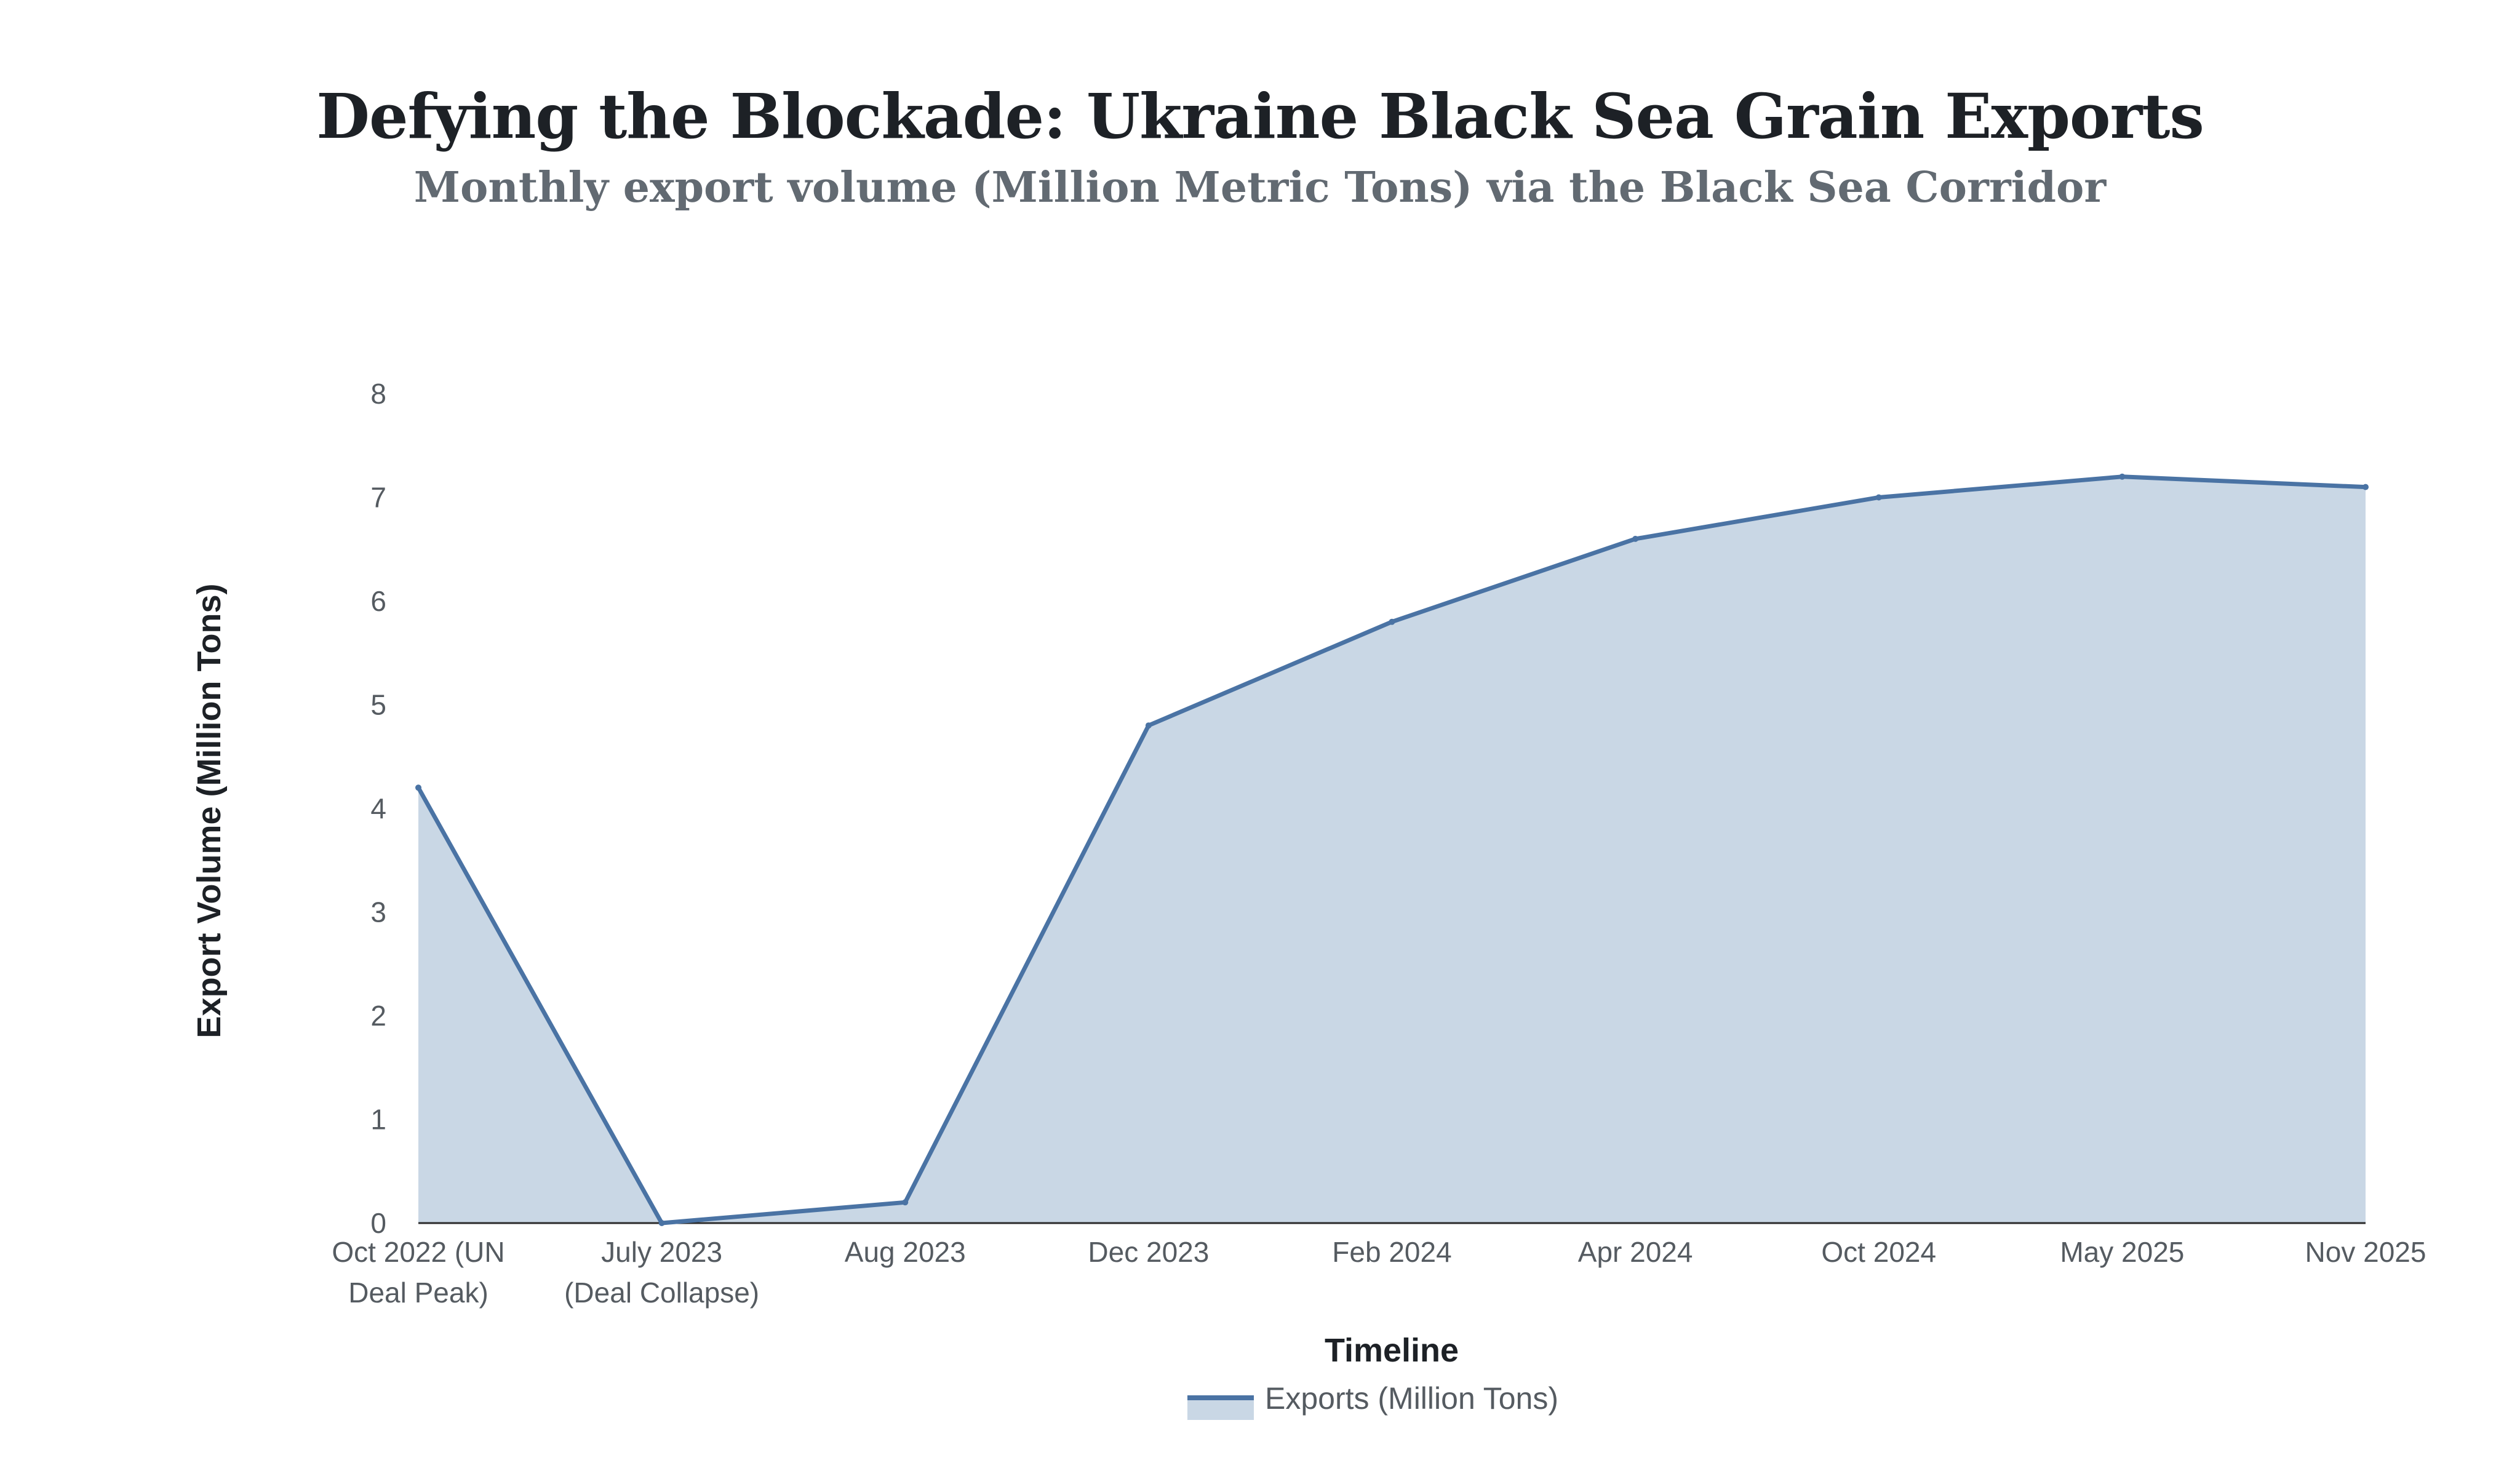 The height and width of the screenshot is (1479, 2520). I want to click on legend-swatch-fill, so click(1220, 1408).